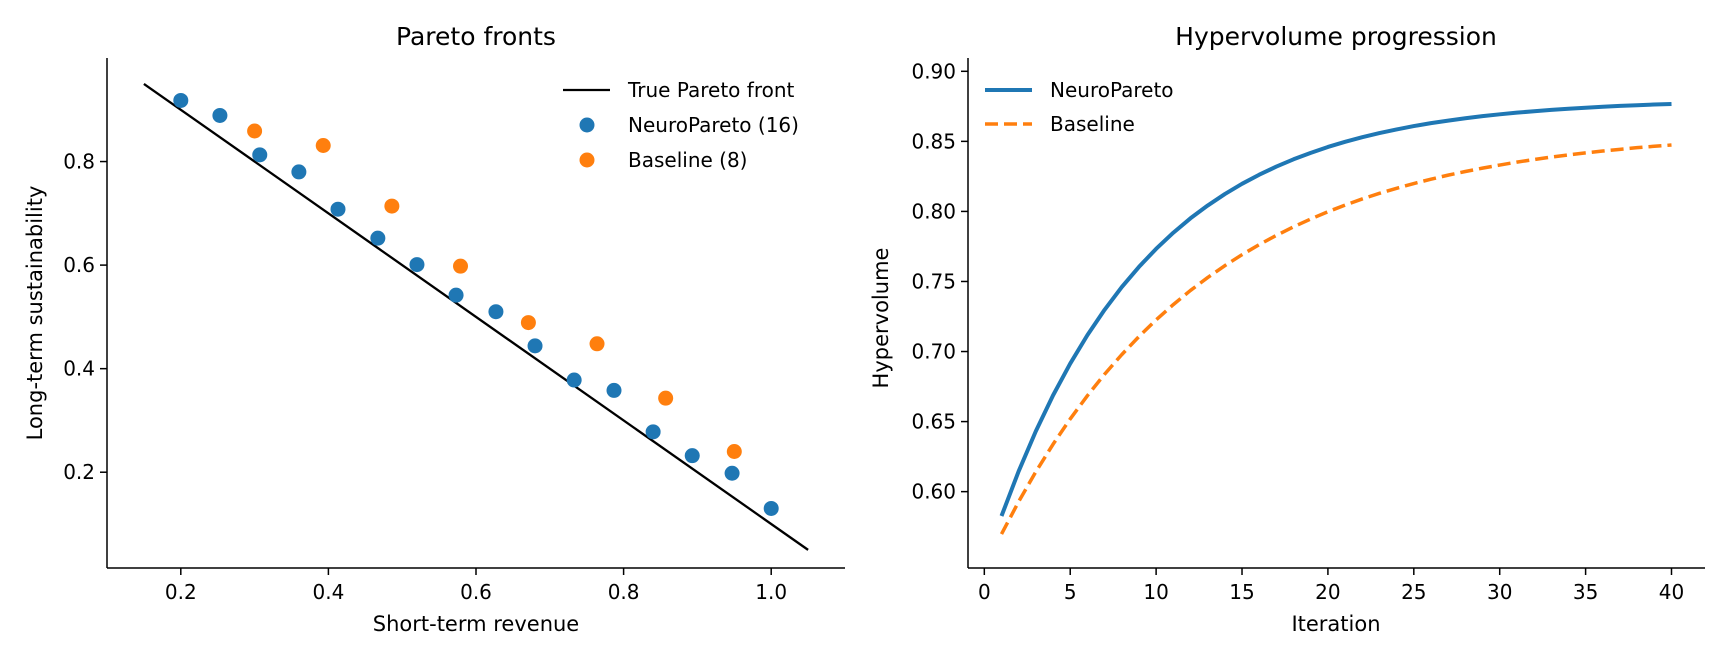 The width and height of the screenshot is (1725, 660). I want to click on hypervolume-x-tick-label-3: 15, so click(1241, 592).